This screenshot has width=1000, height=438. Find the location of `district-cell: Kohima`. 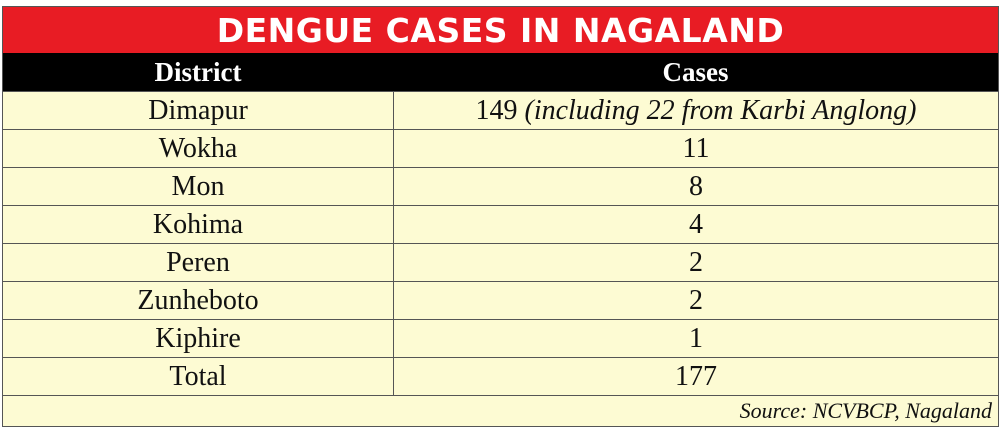

district-cell: Kohima is located at coordinates (198, 224).